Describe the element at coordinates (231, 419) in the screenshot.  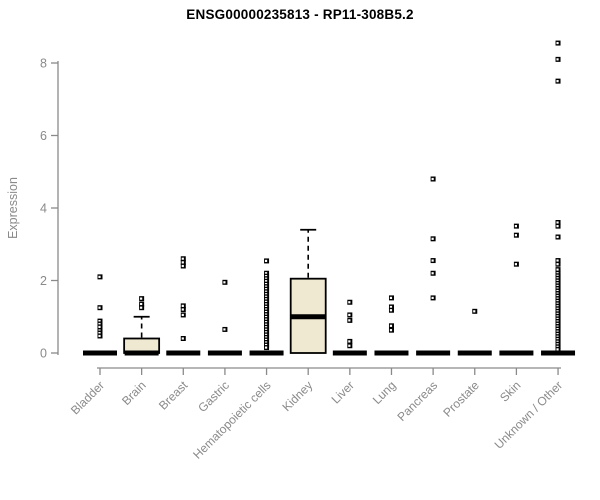
I see `x-category-label: Hematopoietic cells` at that location.